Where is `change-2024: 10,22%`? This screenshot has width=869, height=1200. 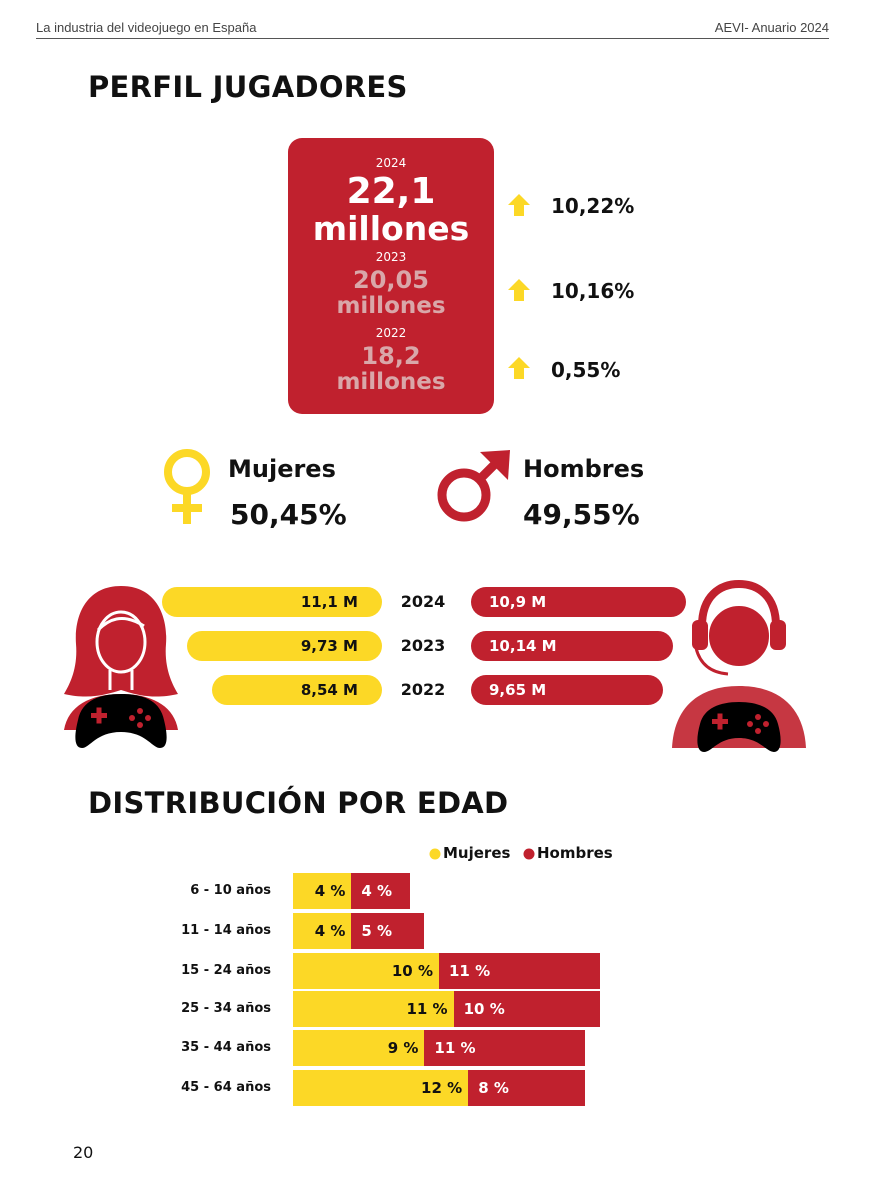 change-2024: 10,22% is located at coordinates (593, 206).